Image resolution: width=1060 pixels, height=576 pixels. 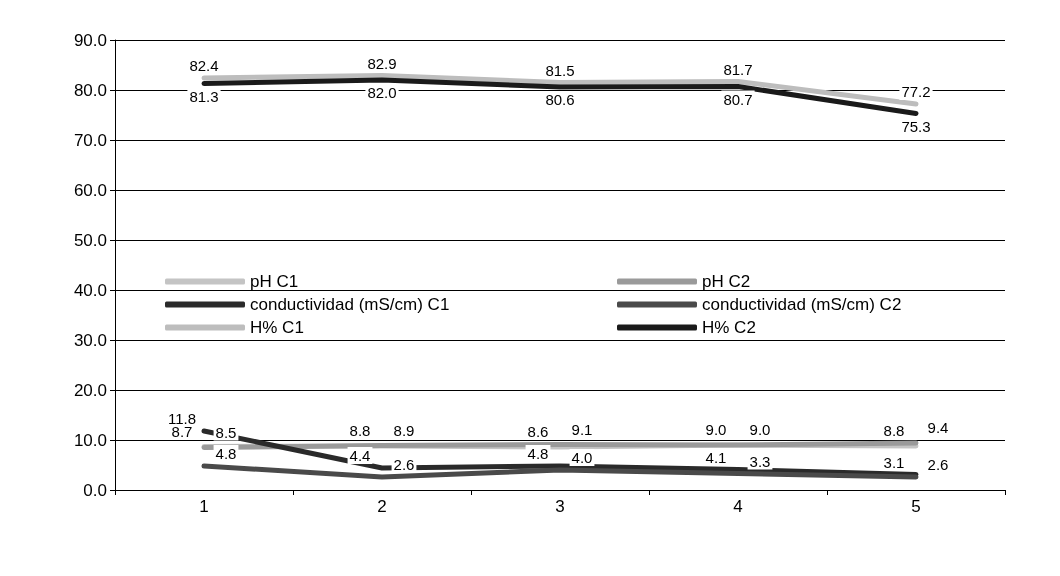 I want to click on y-tick-label: 90.0, so click(x=90, y=40).